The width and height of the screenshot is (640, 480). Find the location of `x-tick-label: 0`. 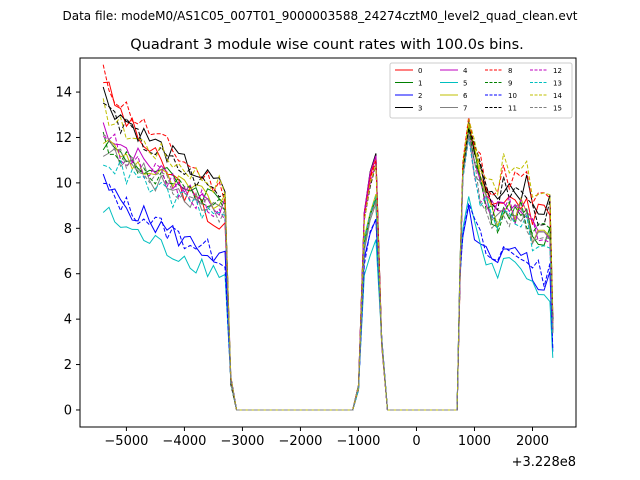

x-tick-label: 0 is located at coordinates (416, 441).